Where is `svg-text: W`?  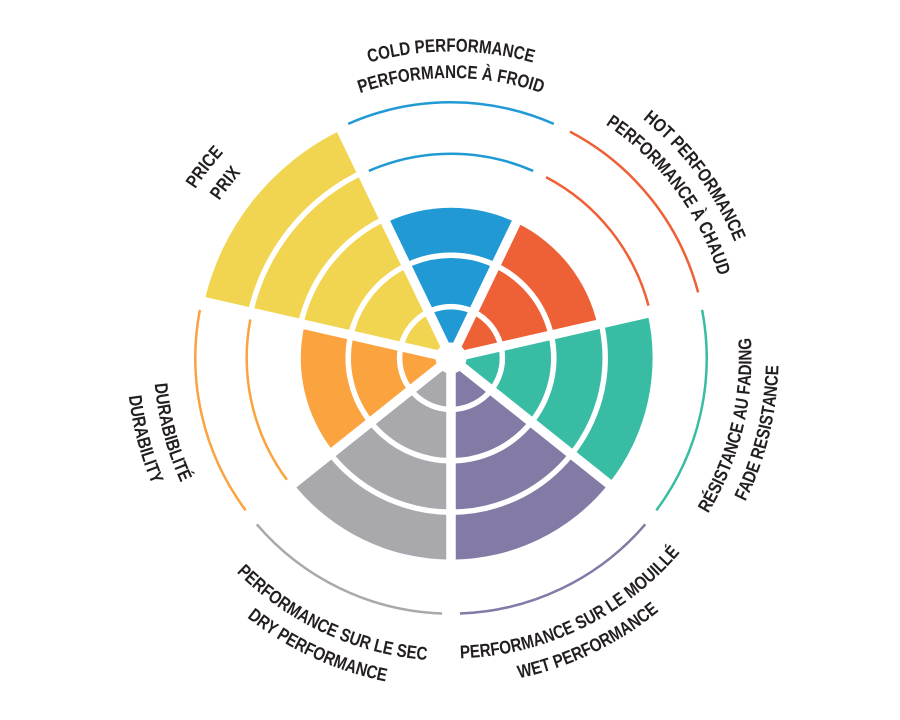
svg-text: W is located at coordinates (524, 671).